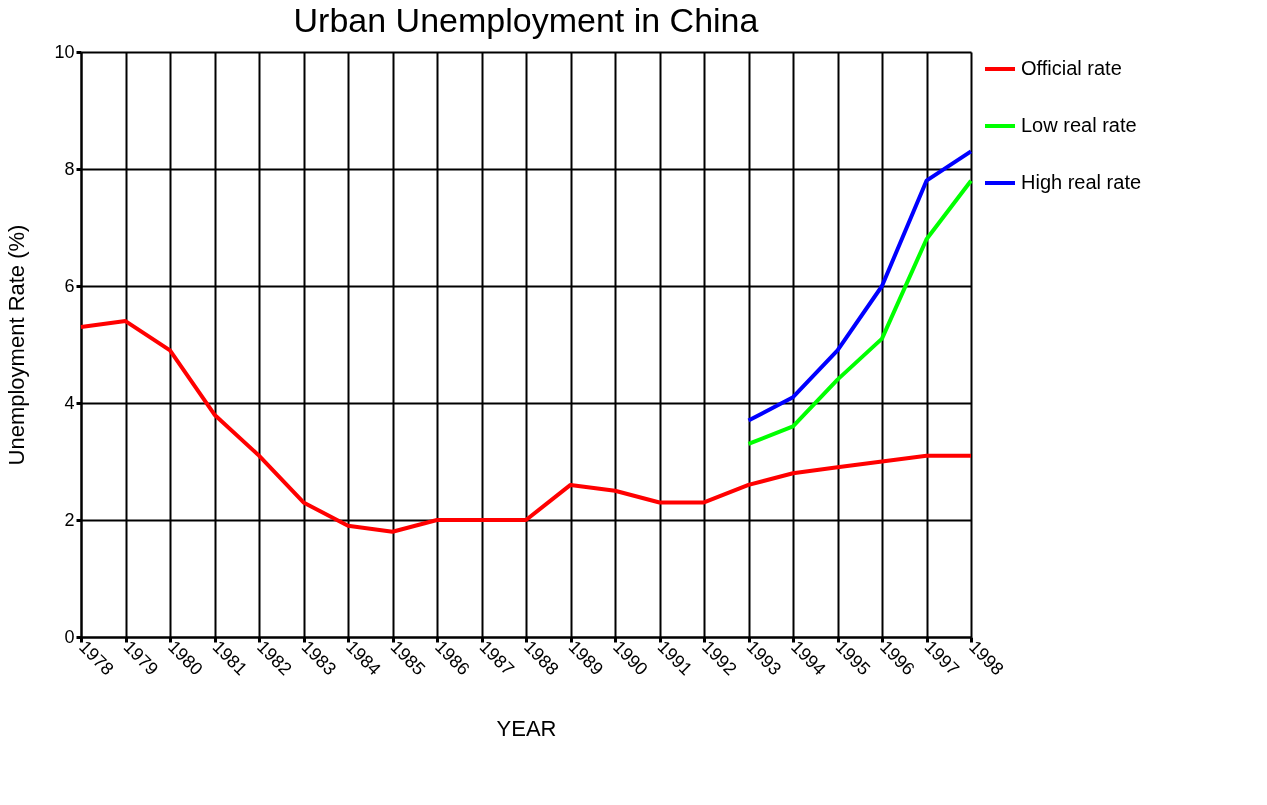  What do you see at coordinates (526, 20) in the screenshot?
I see `chart-title: Urban Unemployment in China` at bounding box center [526, 20].